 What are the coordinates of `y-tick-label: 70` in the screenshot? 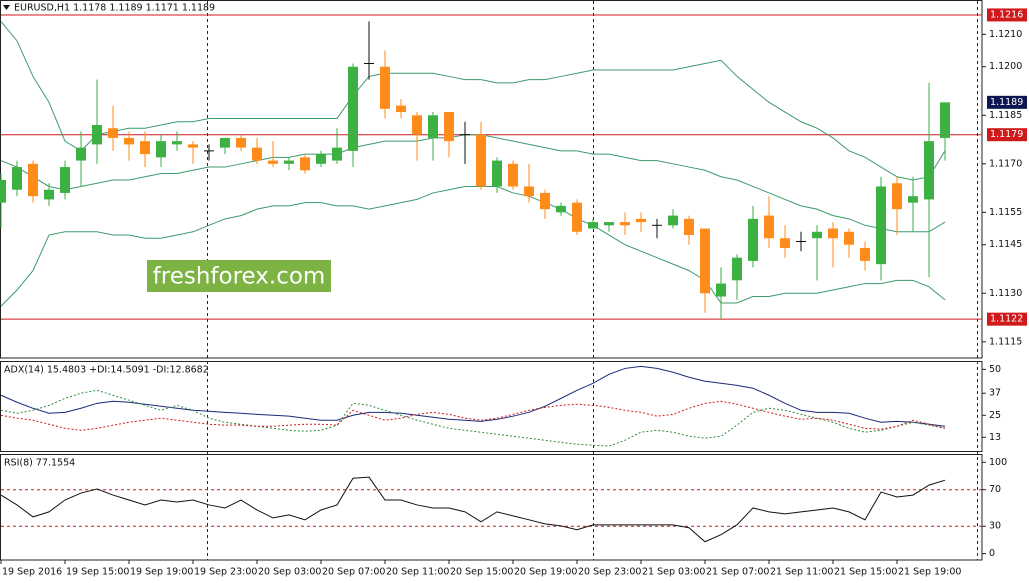 It's located at (995, 489).